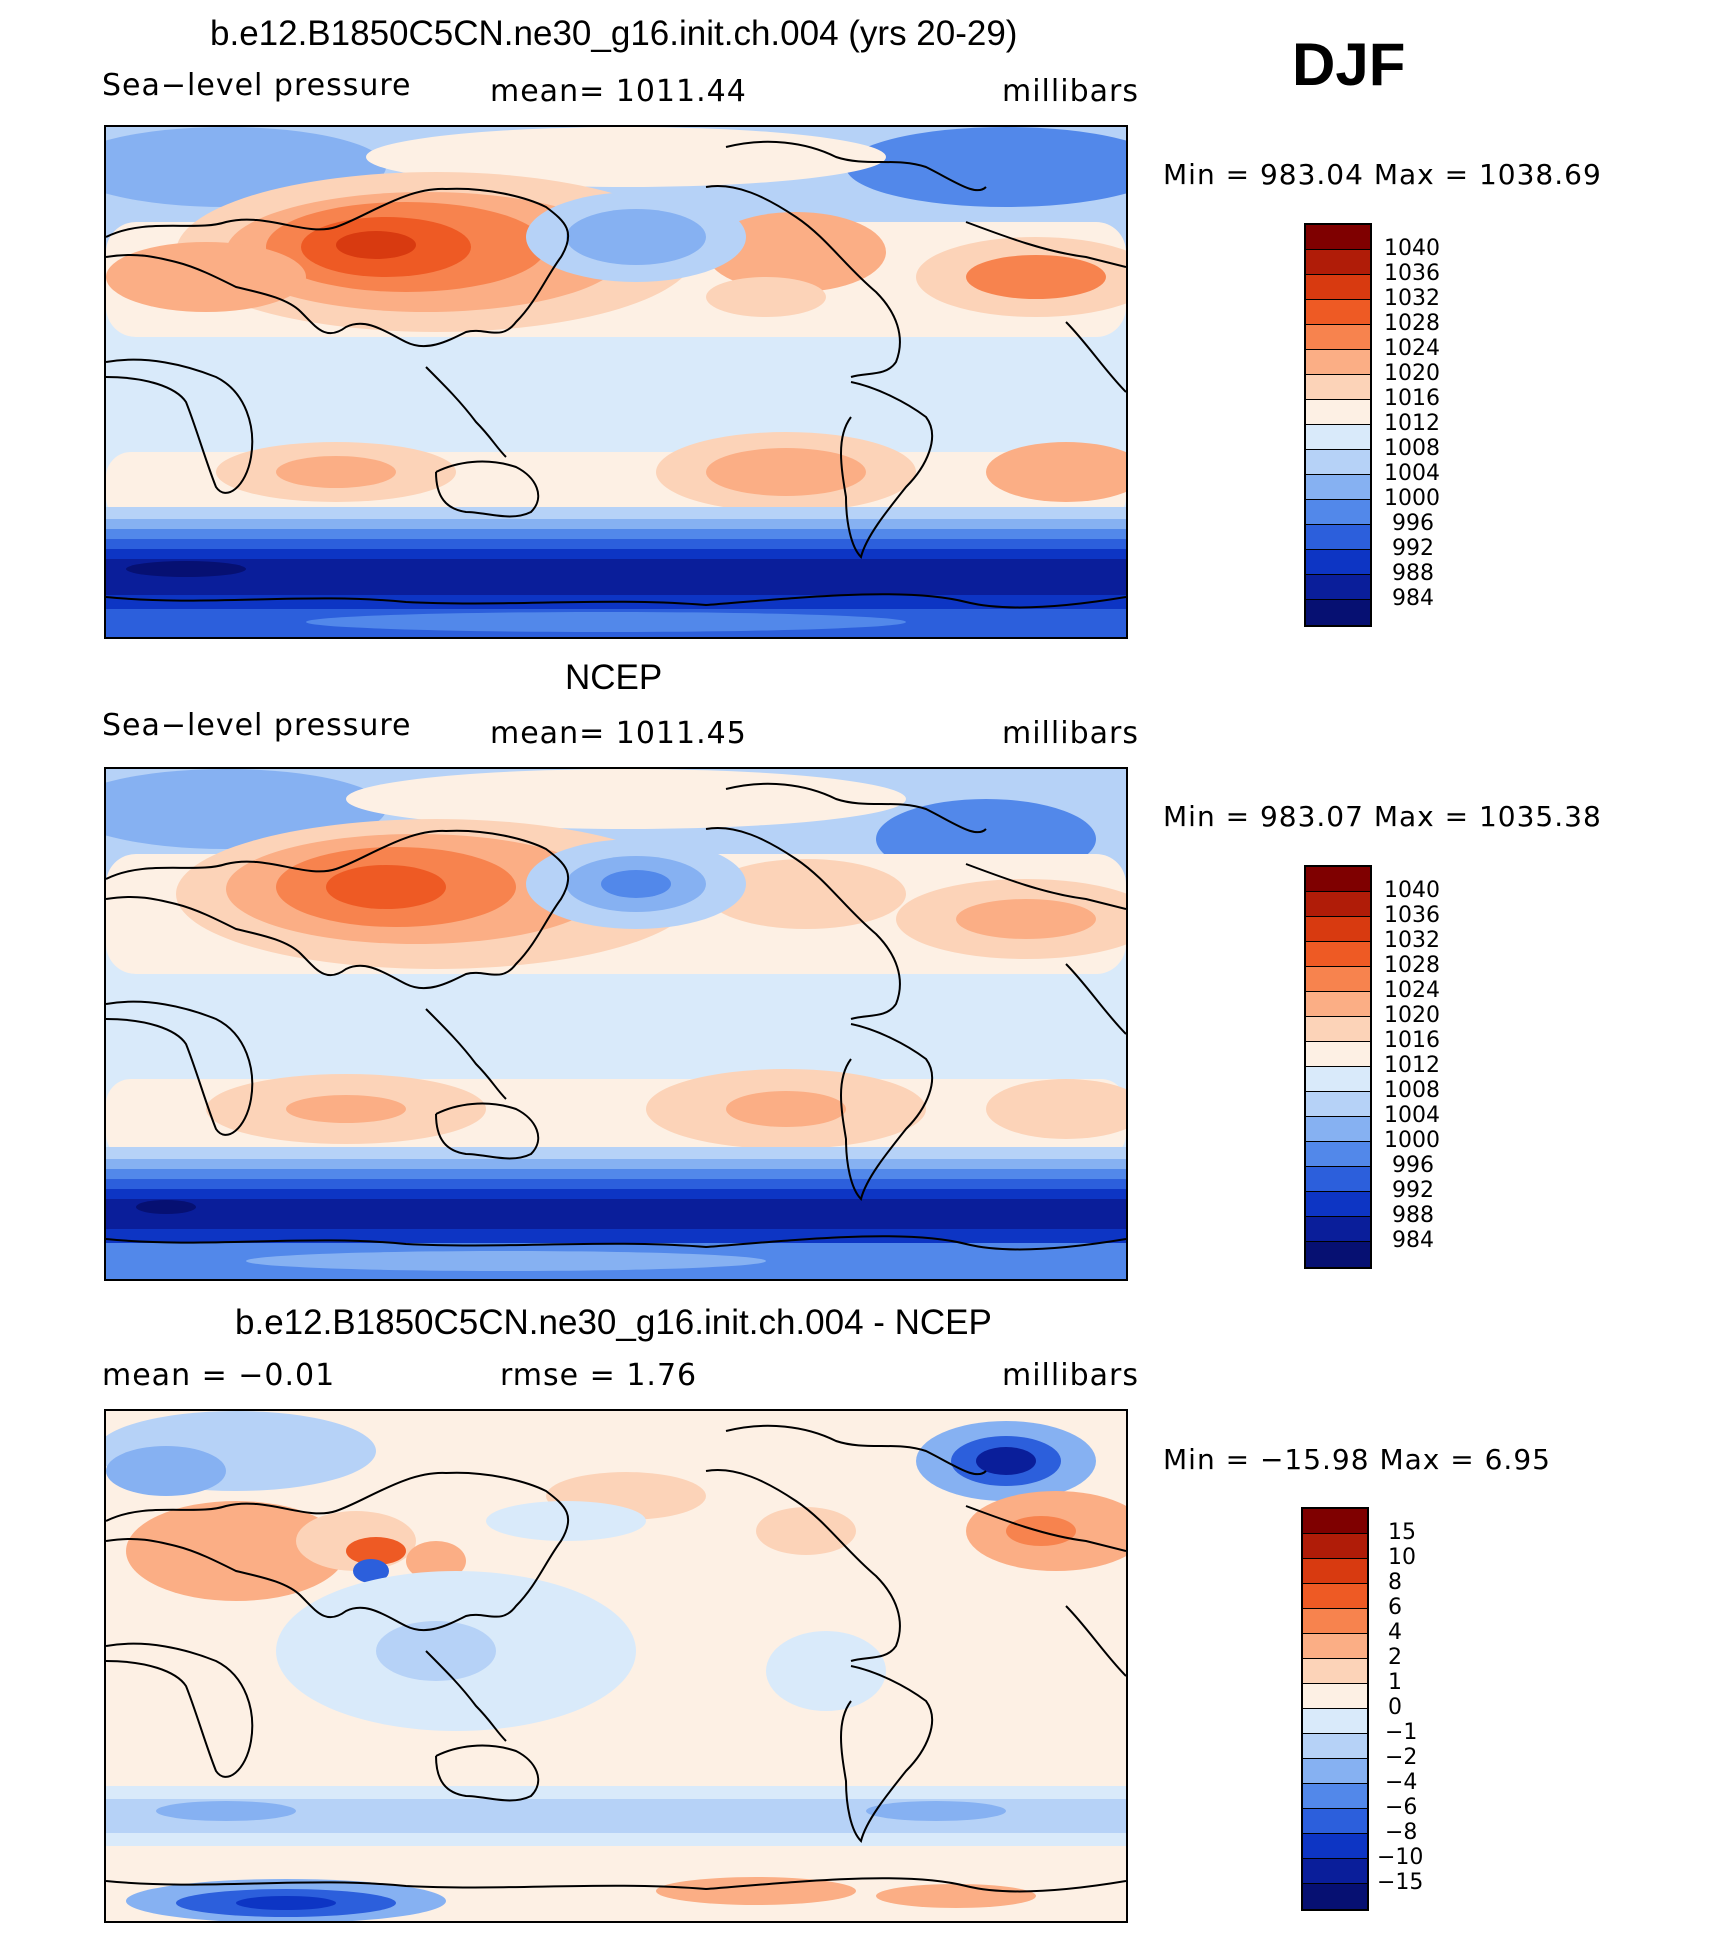  Describe the element at coordinates (1413, 1165) in the screenshot. I see `cbar2-tick: 996` at that location.